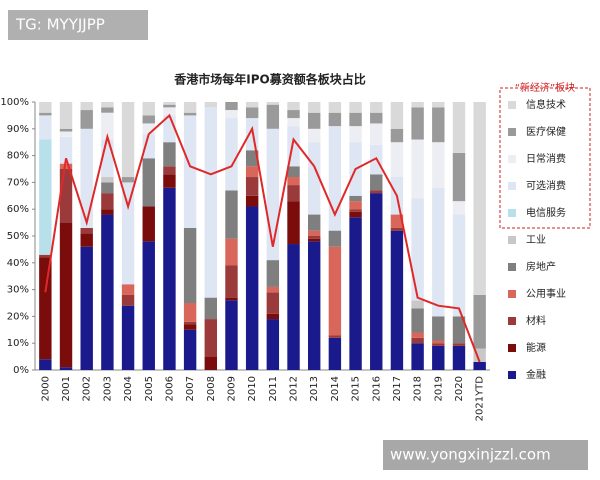  Describe the element at coordinates (546, 131) in the screenshot. I see `legend-label: 医疗保健` at that location.